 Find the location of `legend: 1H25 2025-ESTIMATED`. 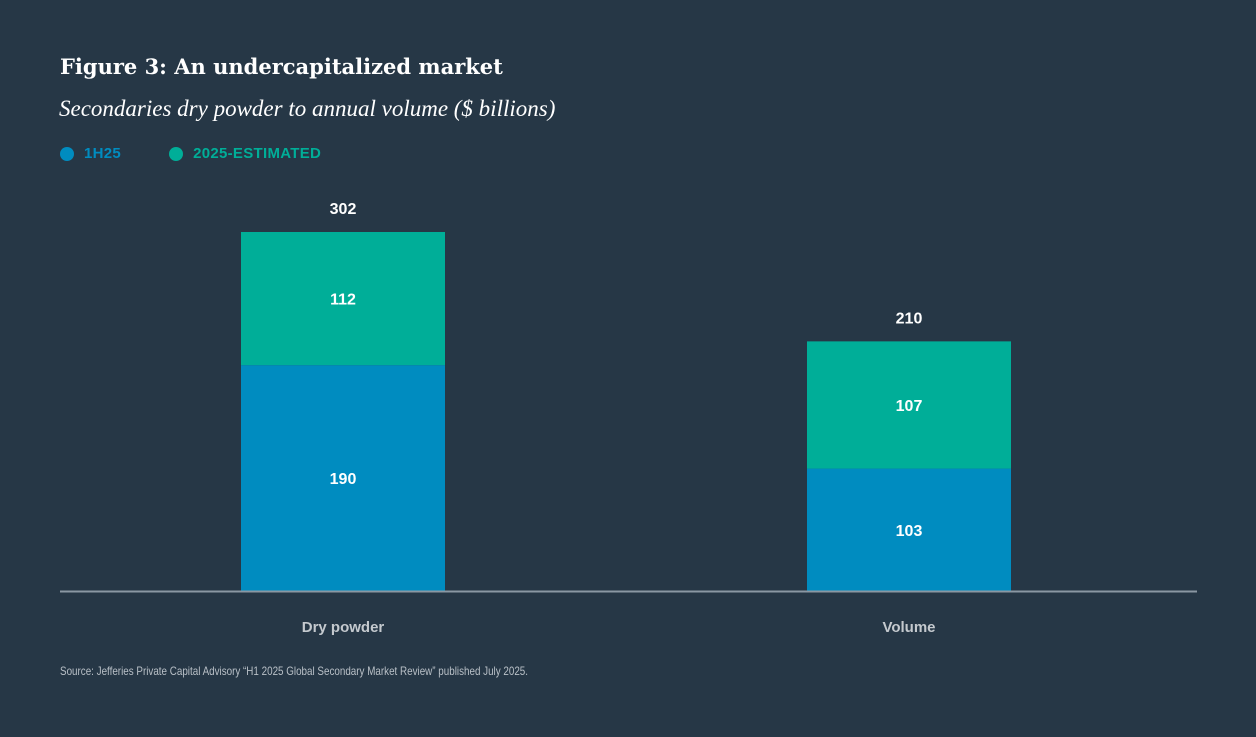

legend: 1H25 2025-ESTIMATED is located at coordinates (190, 153).